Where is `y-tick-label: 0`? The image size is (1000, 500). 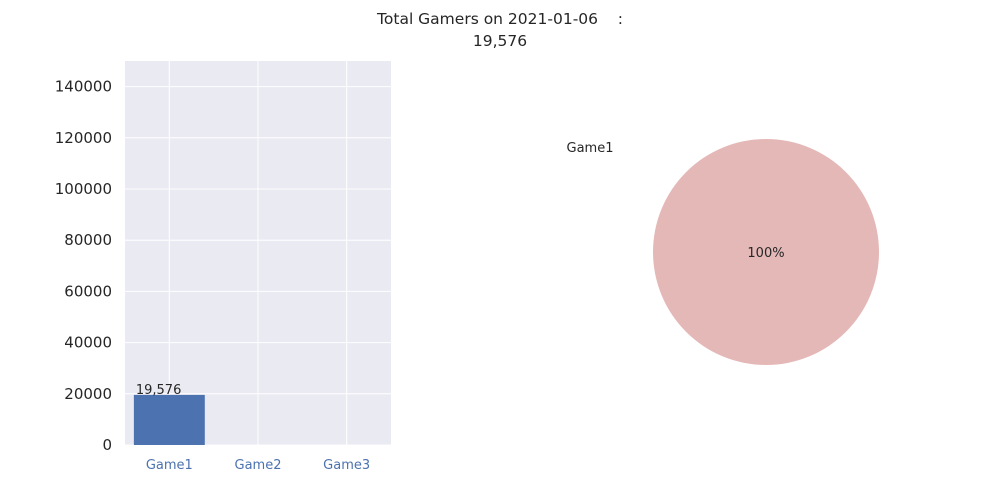
y-tick-label: 0 is located at coordinates (107, 445).